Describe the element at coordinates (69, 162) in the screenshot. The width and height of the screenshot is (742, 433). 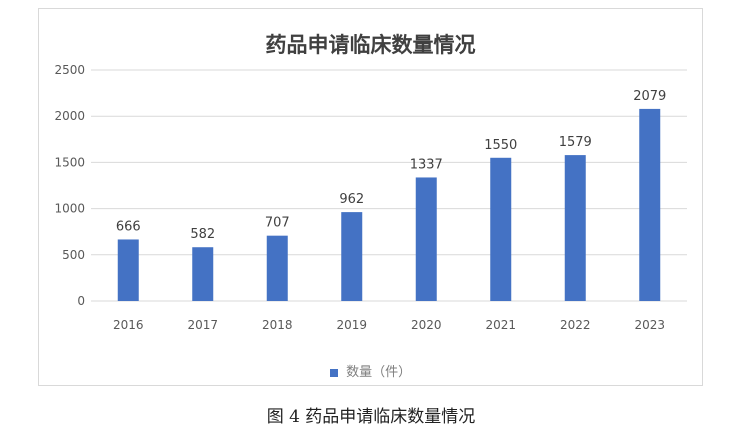
I see `y-tick-label: 1500` at that location.